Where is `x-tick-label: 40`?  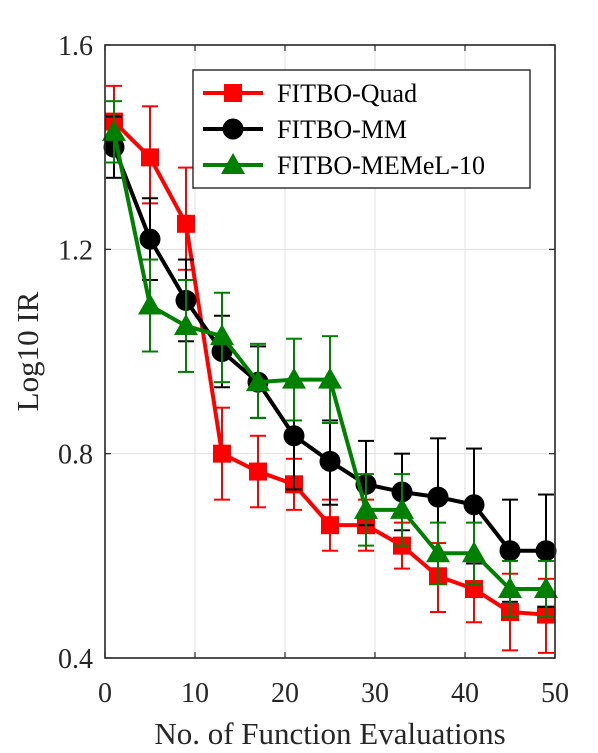
x-tick-label: 40 is located at coordinates (465, 693).